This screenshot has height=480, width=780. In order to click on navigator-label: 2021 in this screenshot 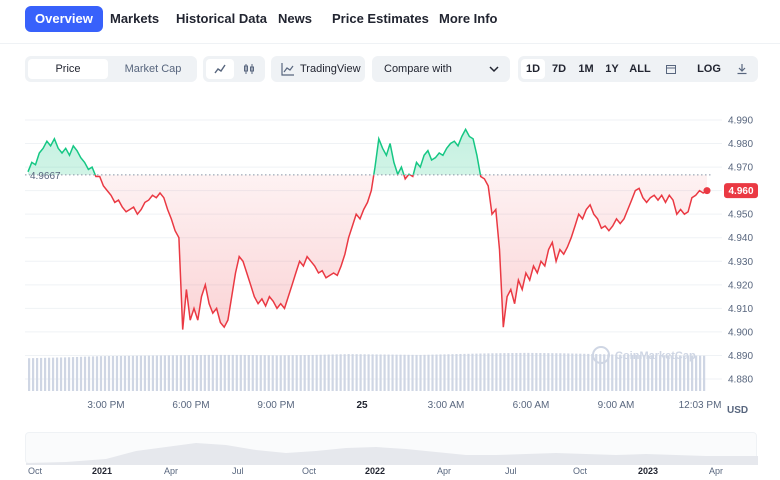, I will do `click(102, 471)`.